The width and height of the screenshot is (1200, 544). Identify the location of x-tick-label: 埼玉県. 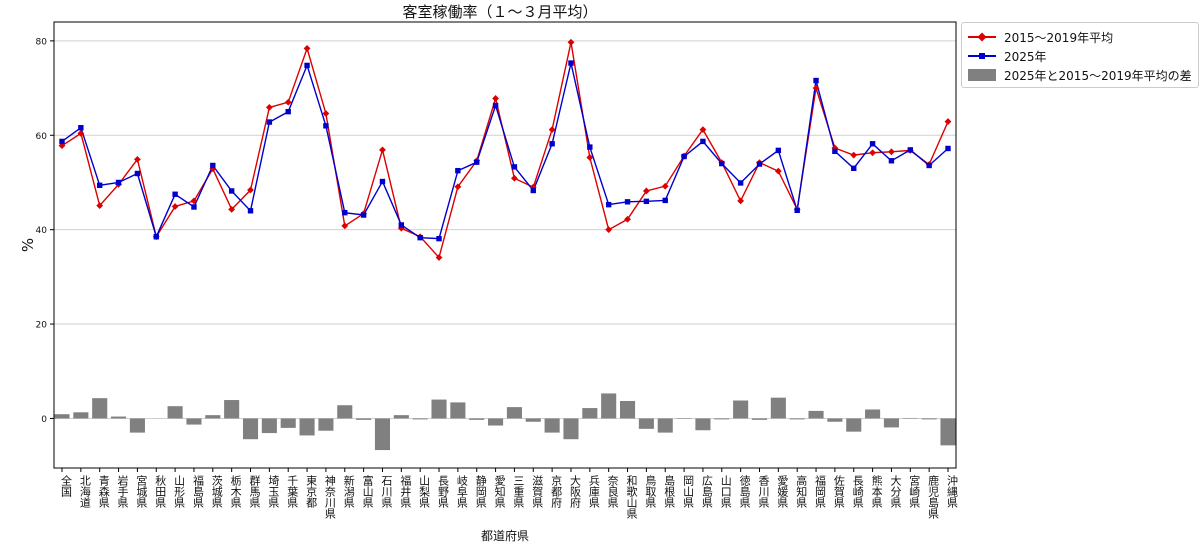
(273, 491).